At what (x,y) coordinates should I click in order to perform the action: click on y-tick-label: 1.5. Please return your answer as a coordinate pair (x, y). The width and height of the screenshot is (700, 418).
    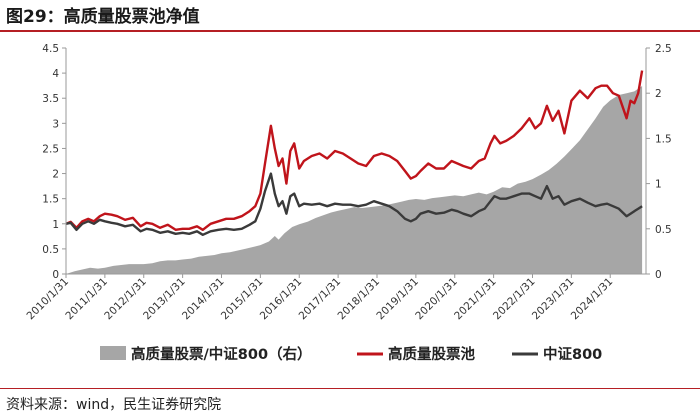
    Looking at the image, I should click on (50, 200).